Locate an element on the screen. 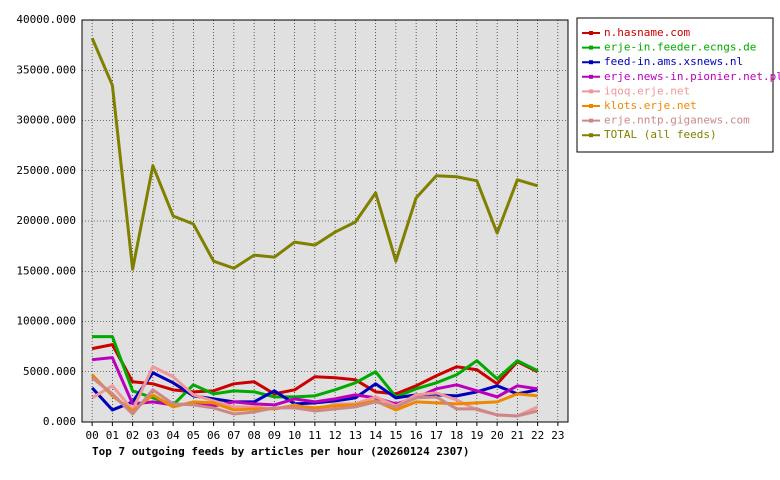 The height and width of the screenshot is (480, 780). legend-label: erje.nntp.giganews.com is located at coordinates (677, 120).